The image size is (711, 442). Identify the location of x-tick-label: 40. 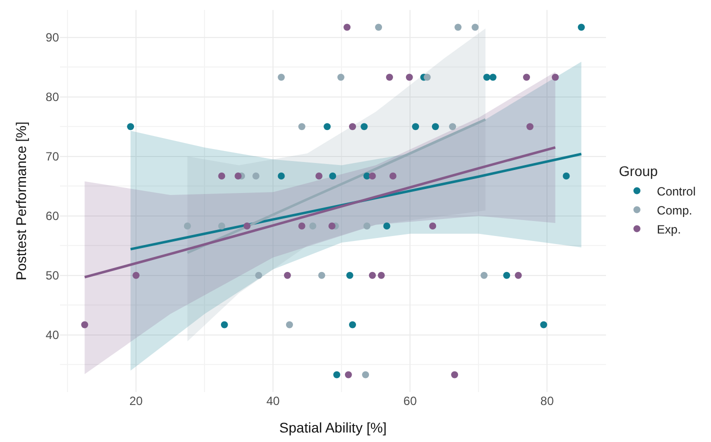
(273, 401).